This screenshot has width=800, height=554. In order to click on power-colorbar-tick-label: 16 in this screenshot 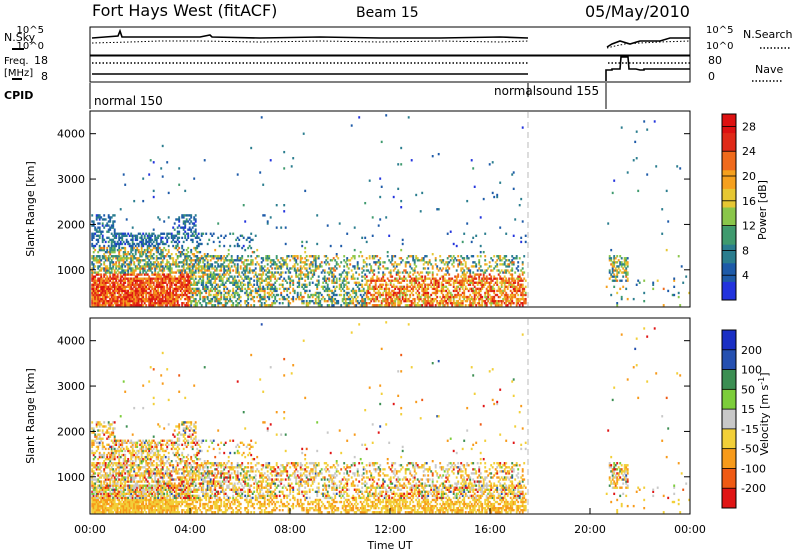, I will do `click(749, 201)`.